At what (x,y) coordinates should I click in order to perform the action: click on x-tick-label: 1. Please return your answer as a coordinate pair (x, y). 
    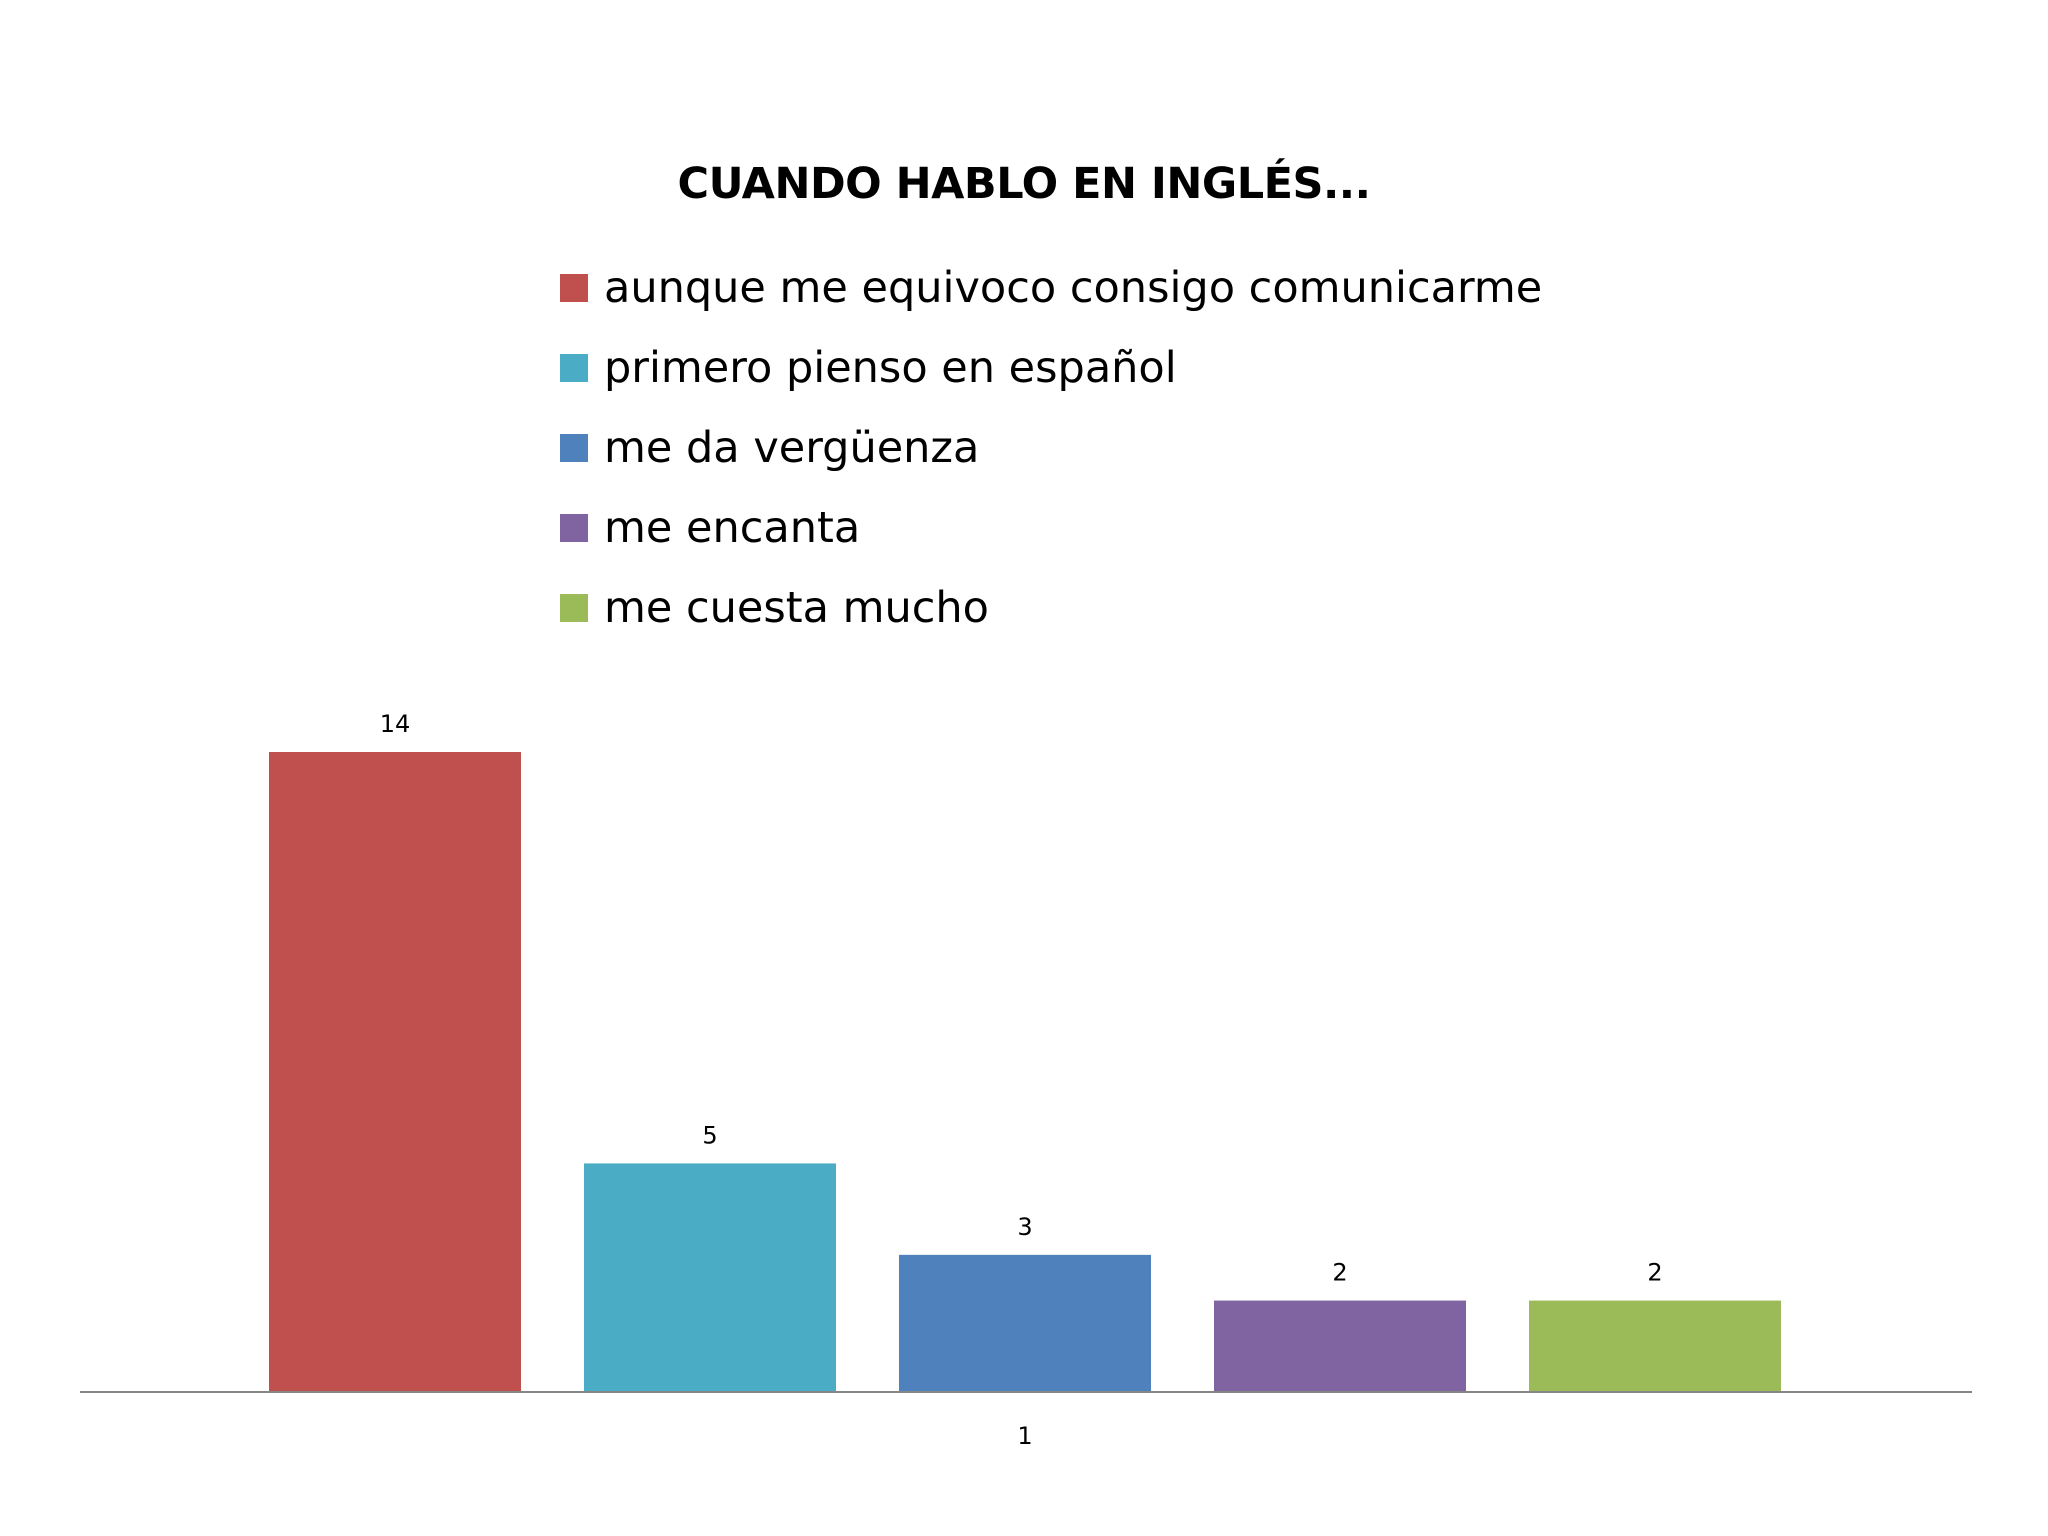
    Looking at the image, I should click on (1024, 1436).